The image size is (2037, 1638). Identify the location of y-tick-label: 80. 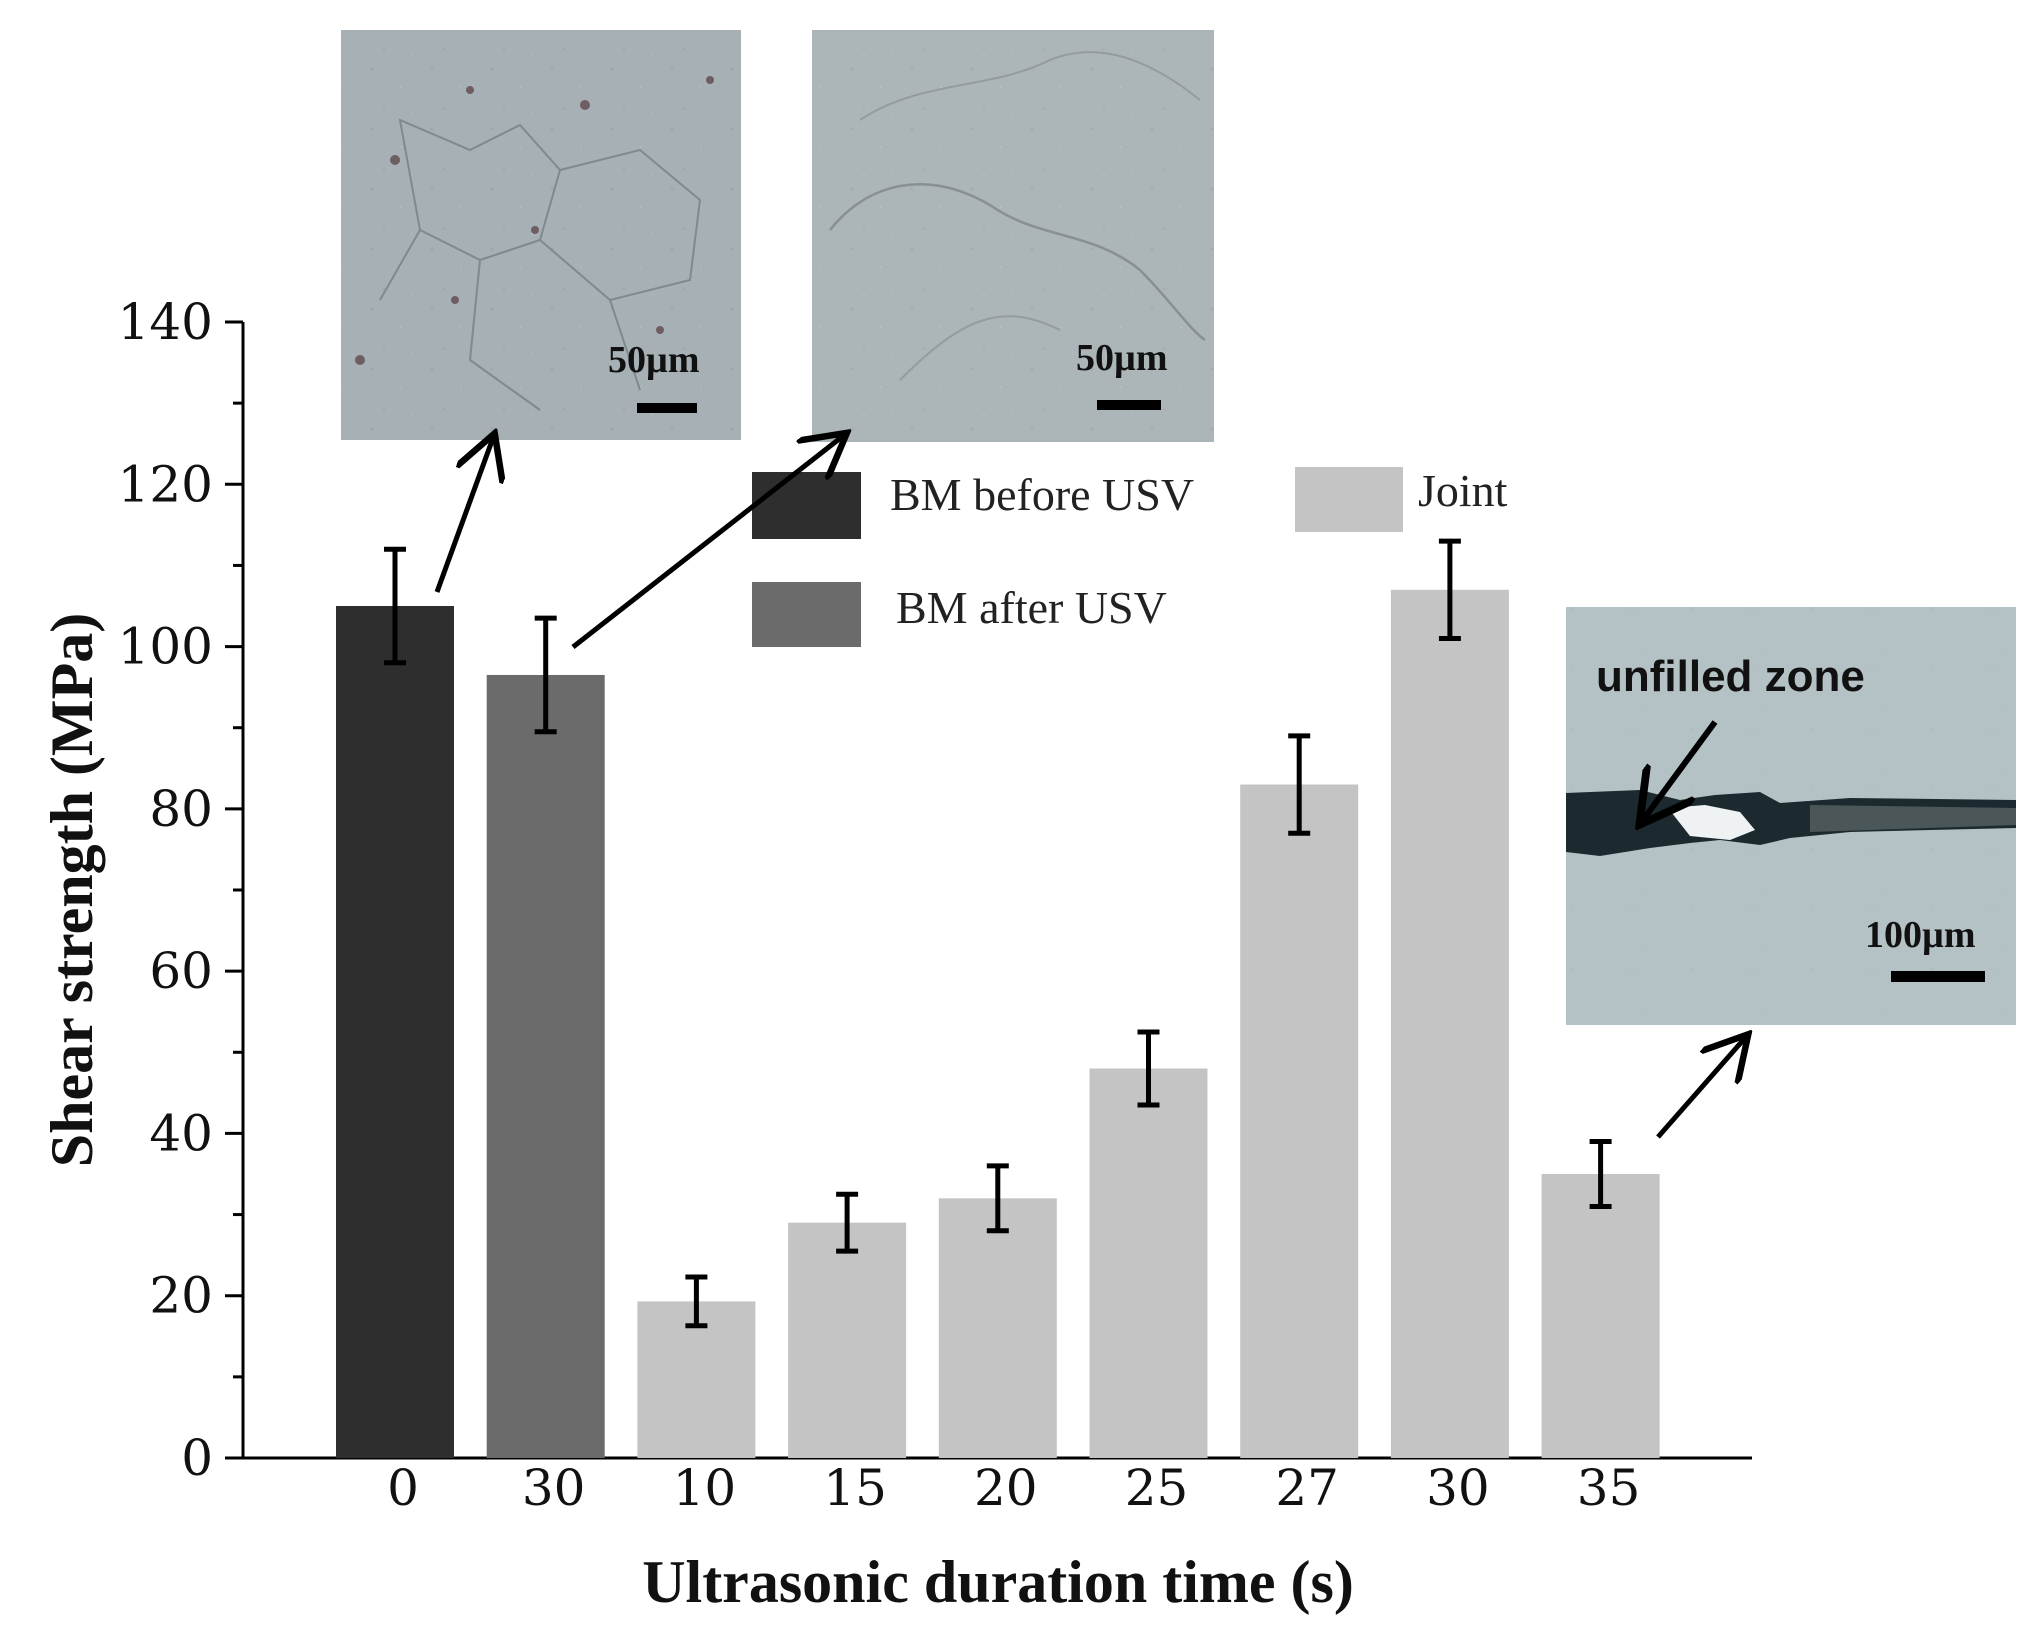
(181, 809).